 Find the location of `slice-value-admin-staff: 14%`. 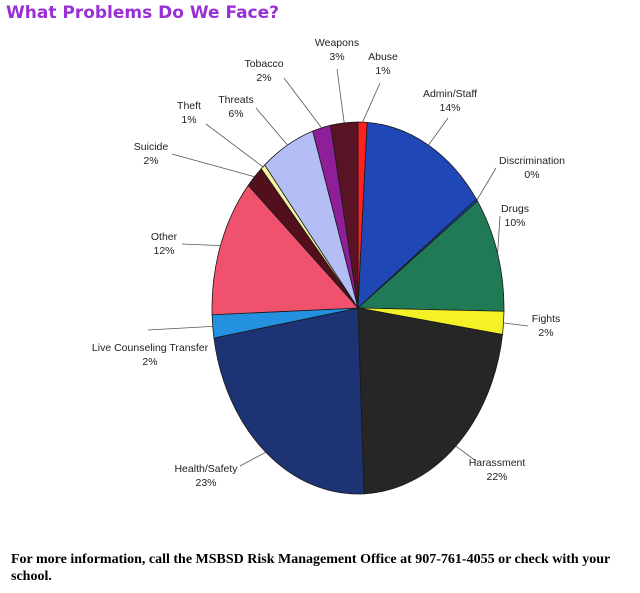

slice-value-admin-staff: 14% is located at coordinates (449, 108).